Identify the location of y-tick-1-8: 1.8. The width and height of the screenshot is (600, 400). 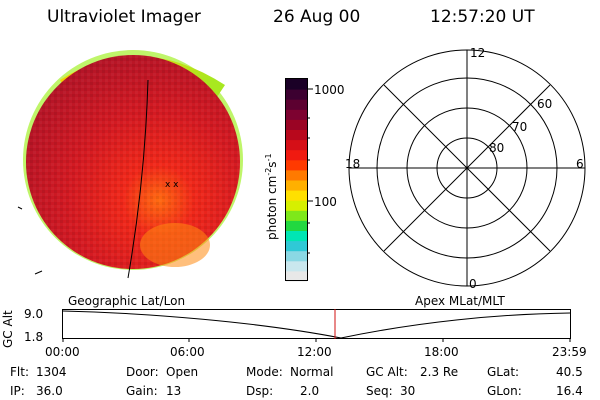
(34, 337).